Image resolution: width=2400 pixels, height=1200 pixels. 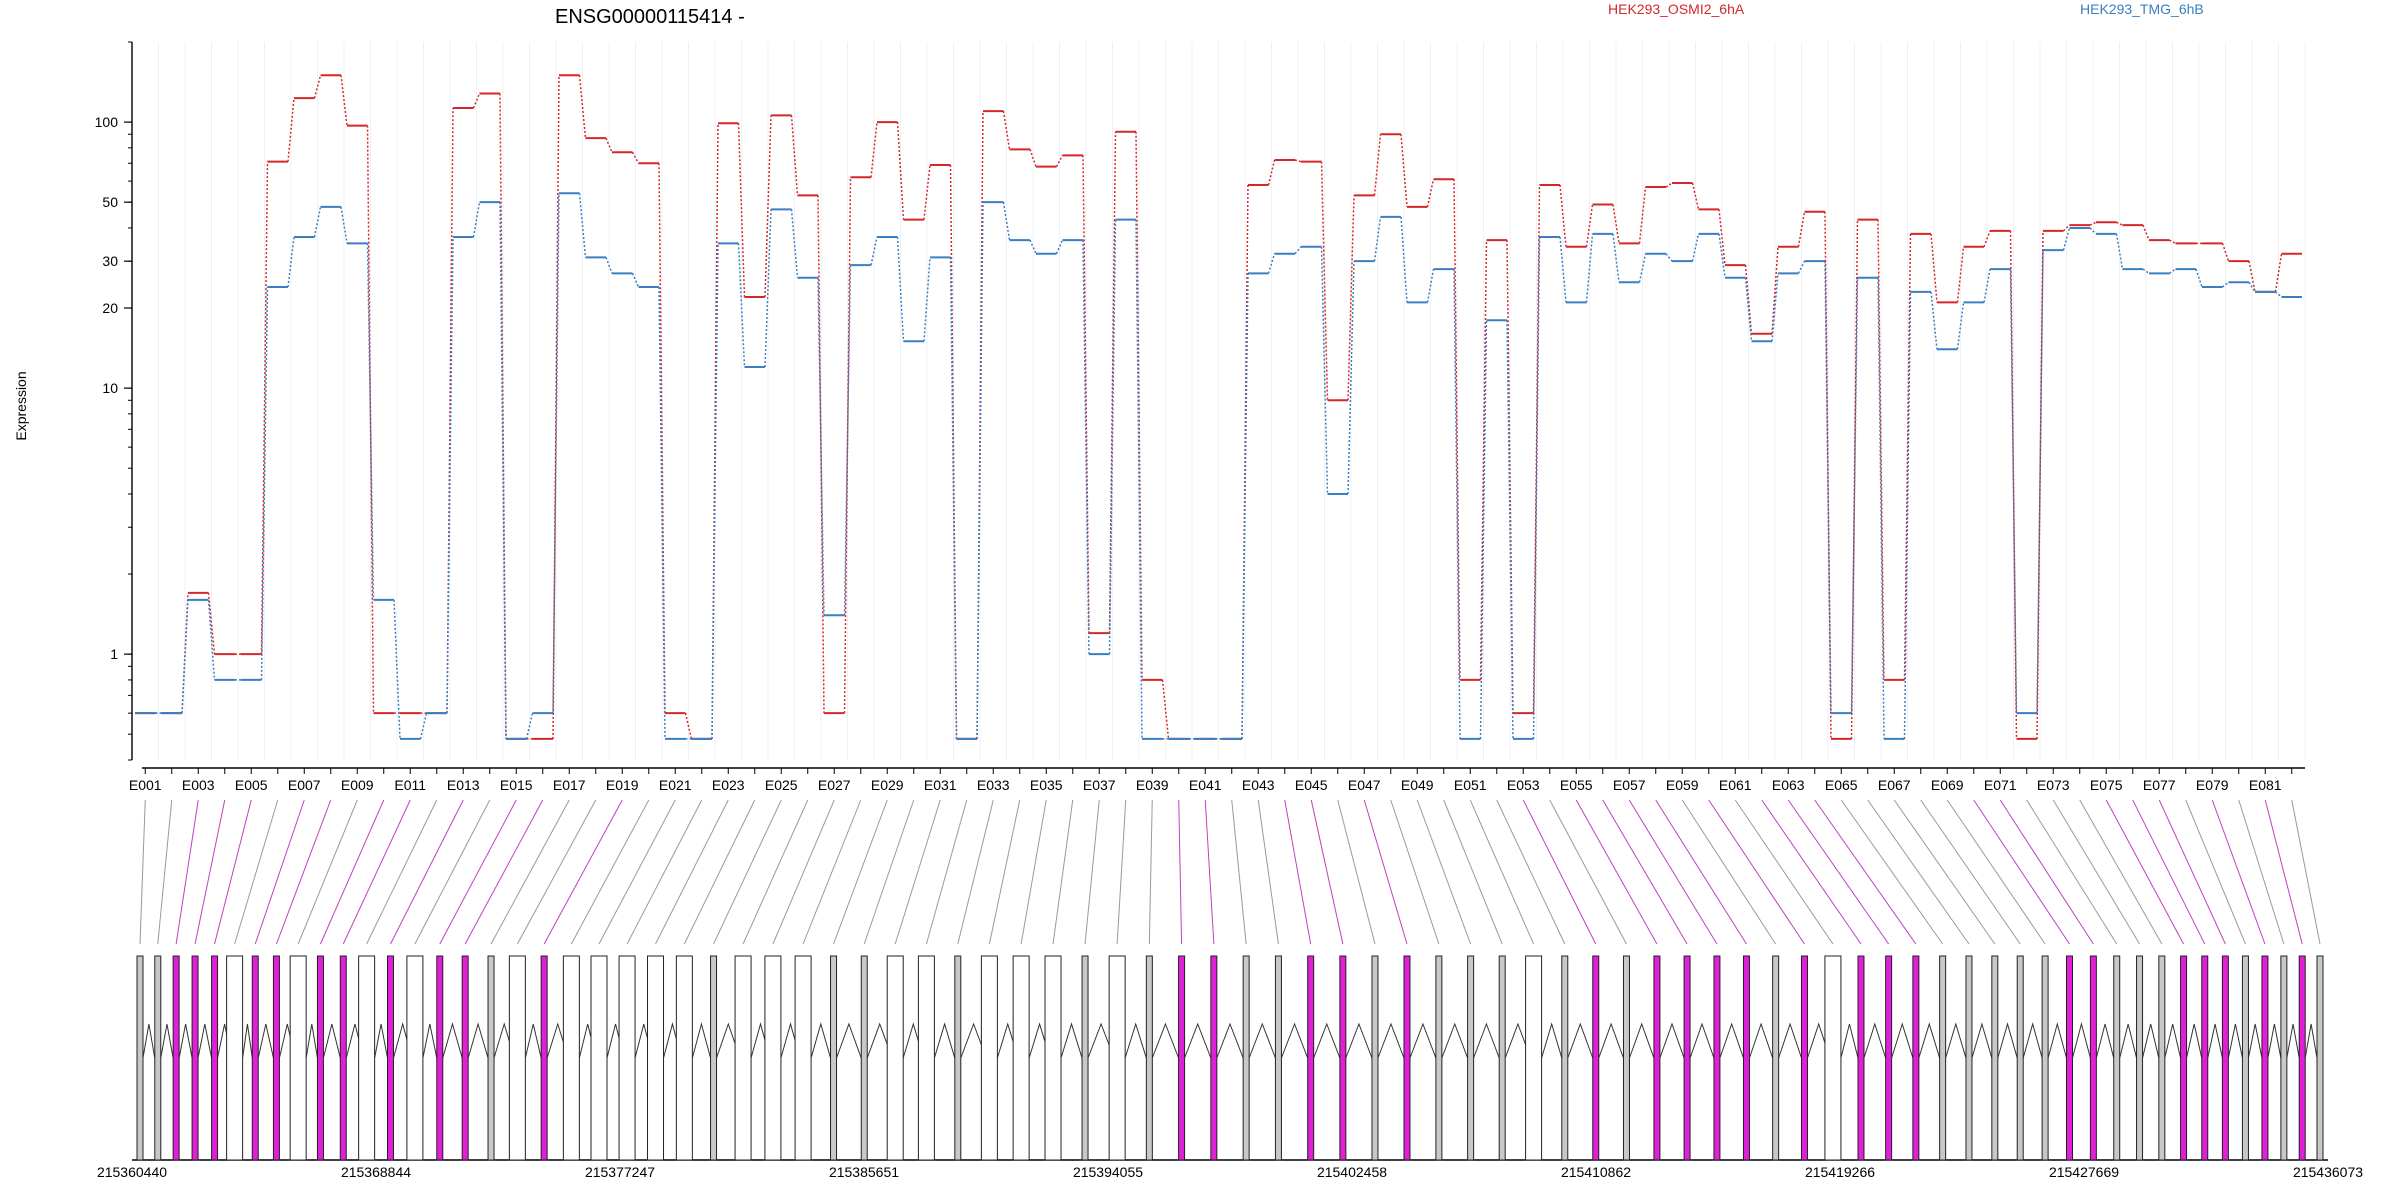 I want to click on x-tick-label: E071, so click(x=2000, y=785).